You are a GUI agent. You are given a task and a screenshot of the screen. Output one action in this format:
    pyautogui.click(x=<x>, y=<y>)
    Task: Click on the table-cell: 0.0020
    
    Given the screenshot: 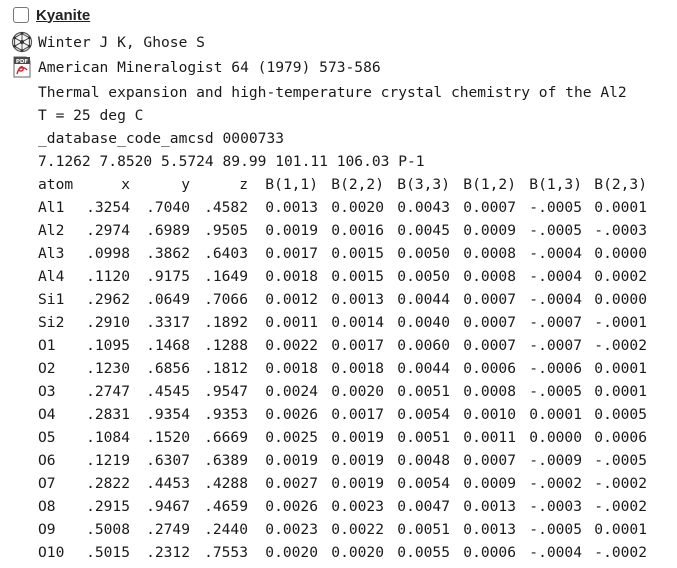 What is the action you would take?
    pyautogui.click(x=357, y=207)
    